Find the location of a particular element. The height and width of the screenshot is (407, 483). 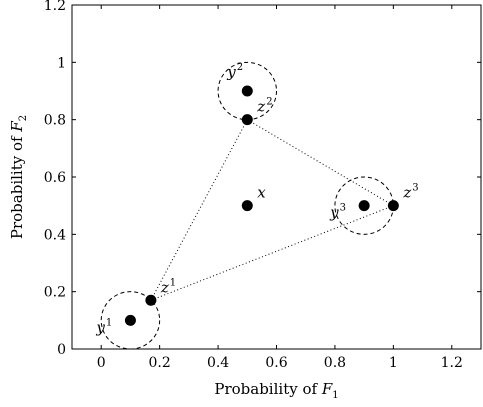

point-label-y2: y2 is located at coordinates (234, 71).